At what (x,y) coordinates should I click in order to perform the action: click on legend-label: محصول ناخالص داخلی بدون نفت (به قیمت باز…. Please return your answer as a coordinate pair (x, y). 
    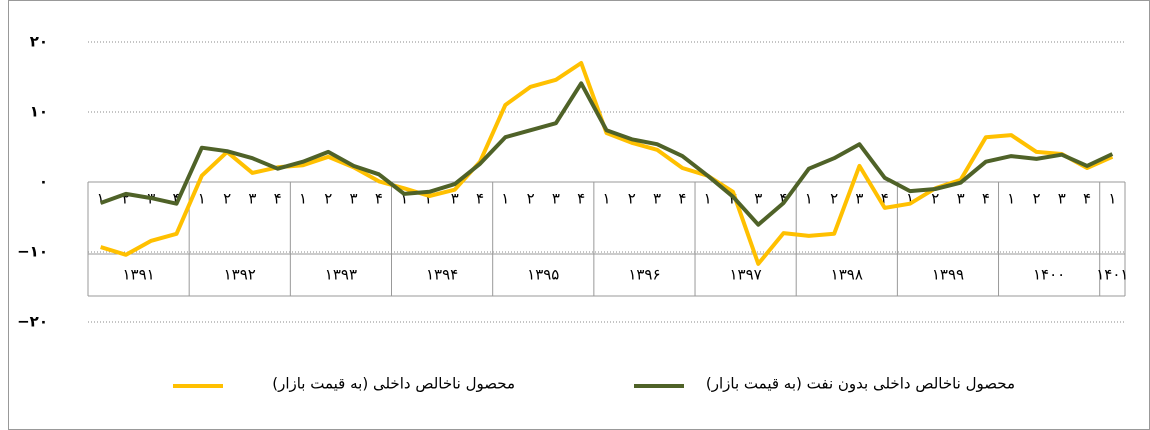
    Looking at the image, I should click on (860, 384).